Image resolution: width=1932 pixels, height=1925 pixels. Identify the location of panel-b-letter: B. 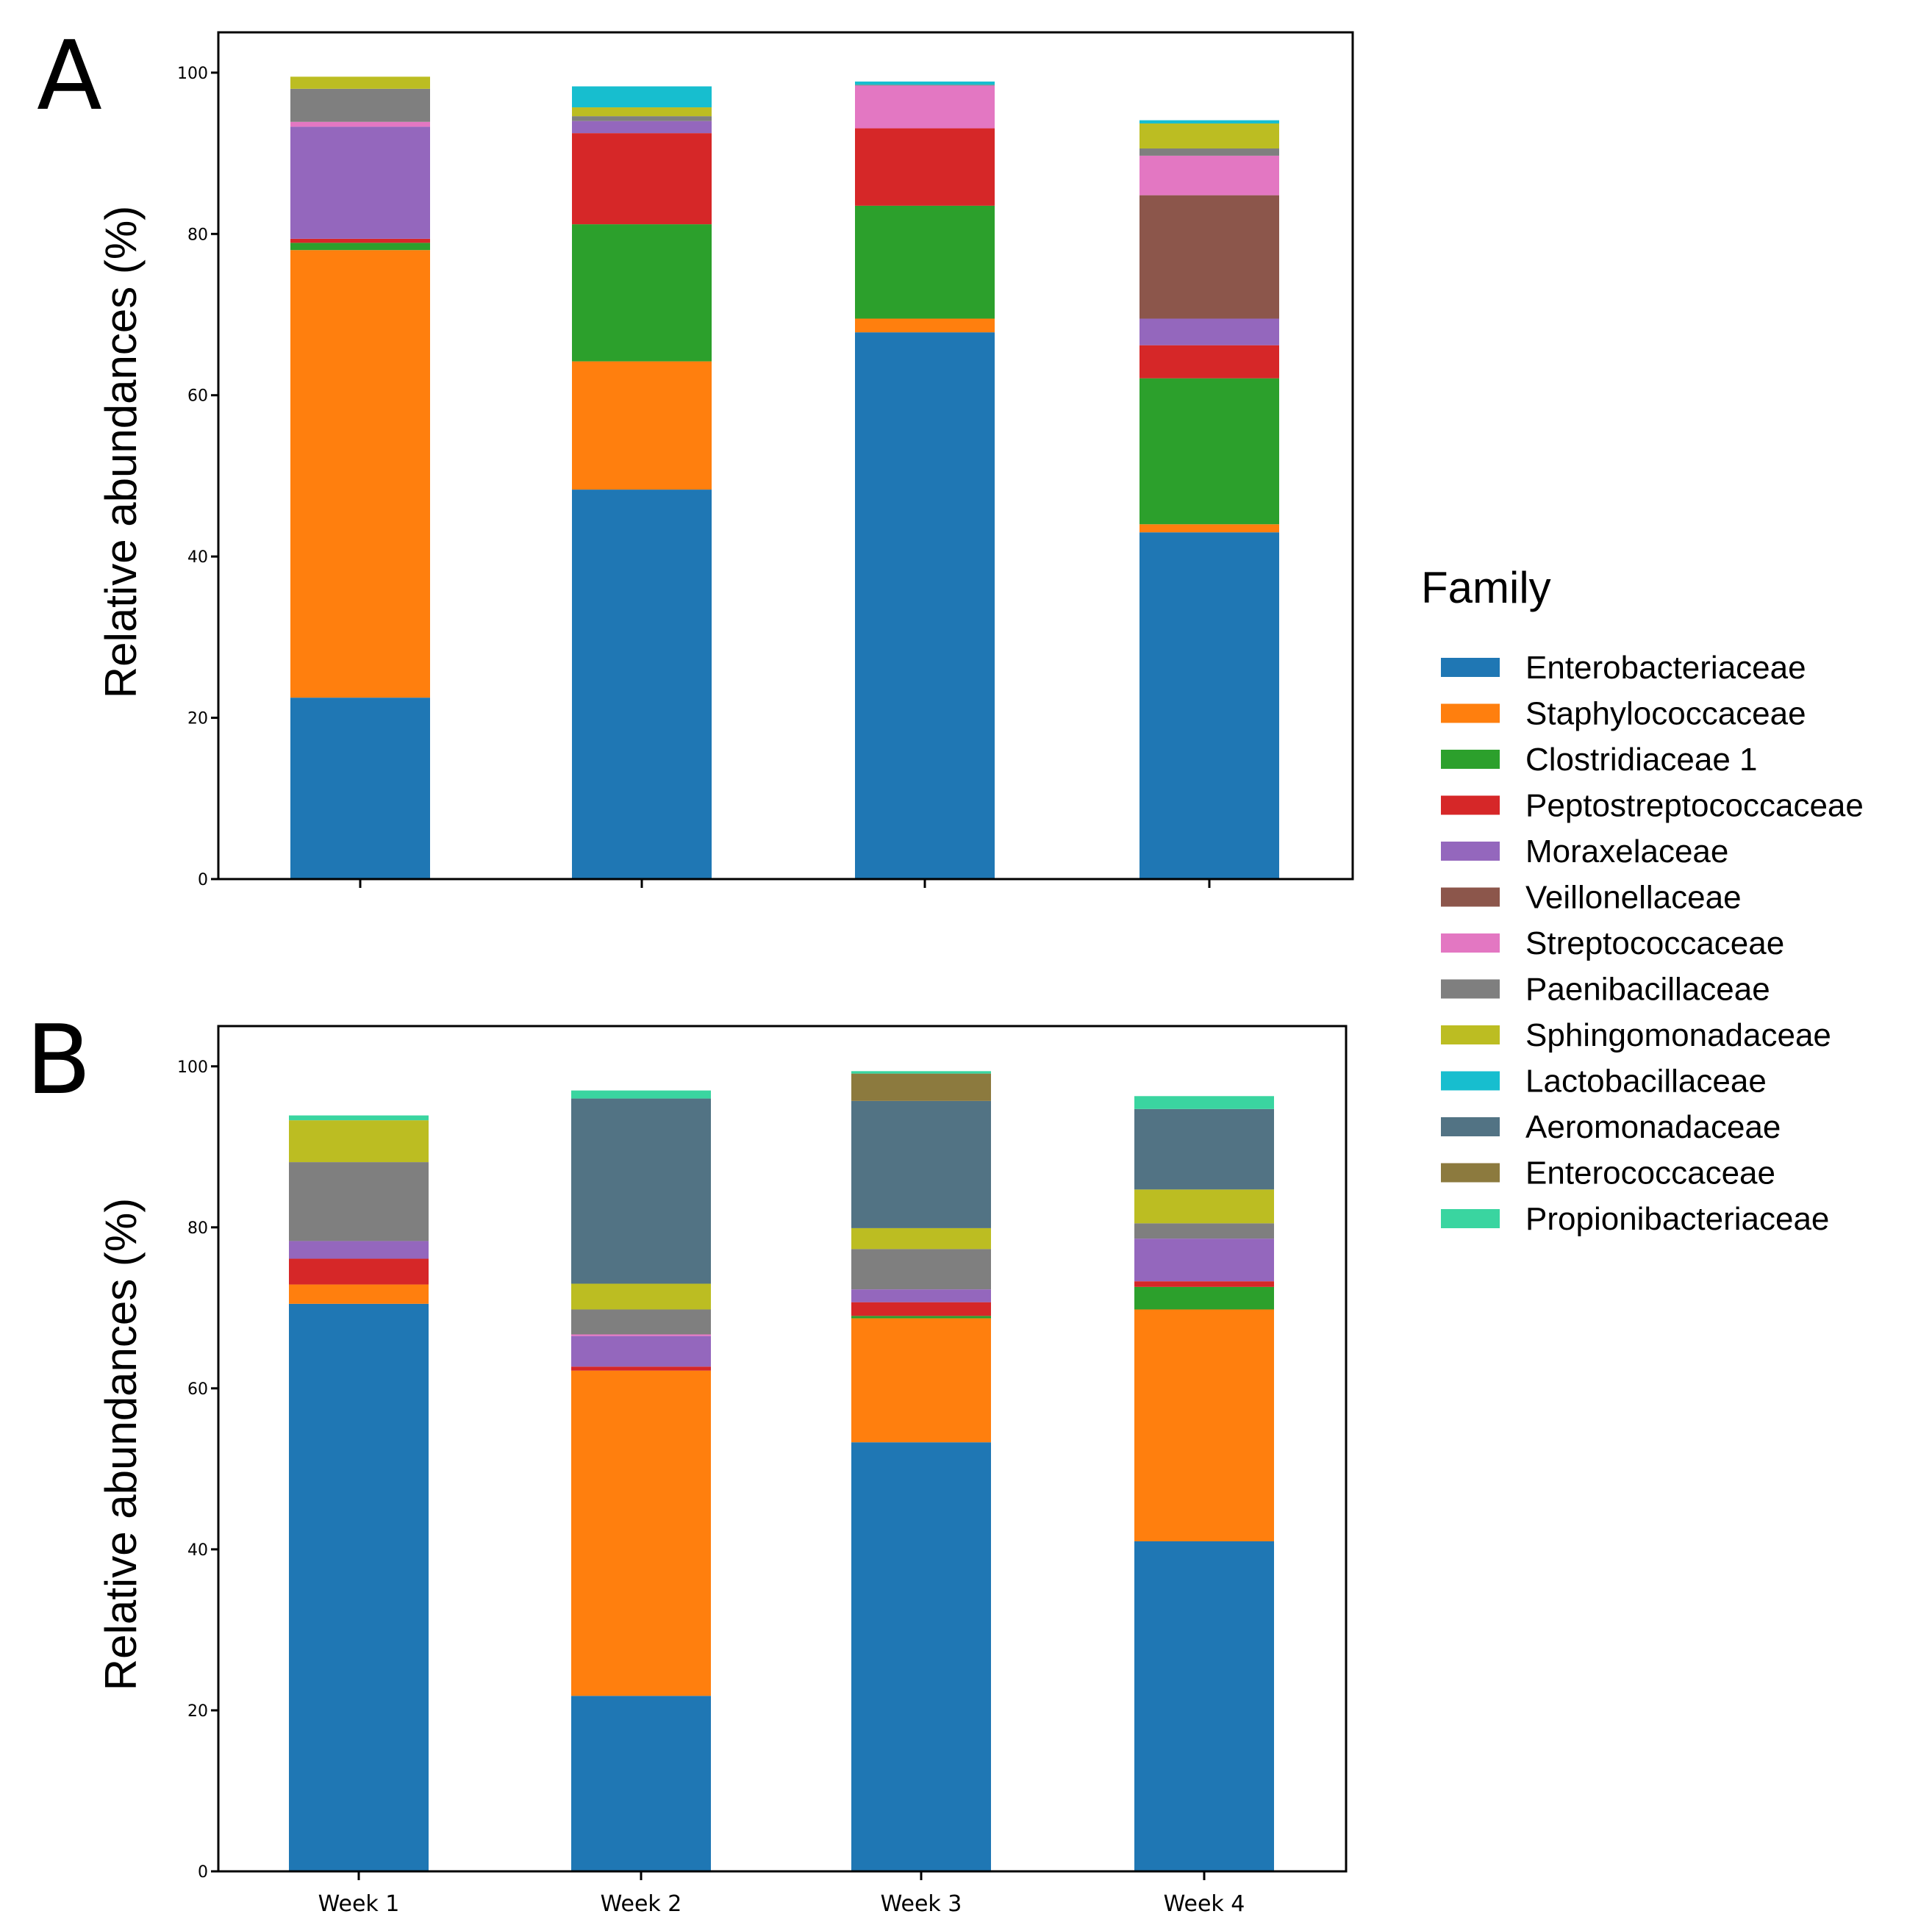
(59, 1060).